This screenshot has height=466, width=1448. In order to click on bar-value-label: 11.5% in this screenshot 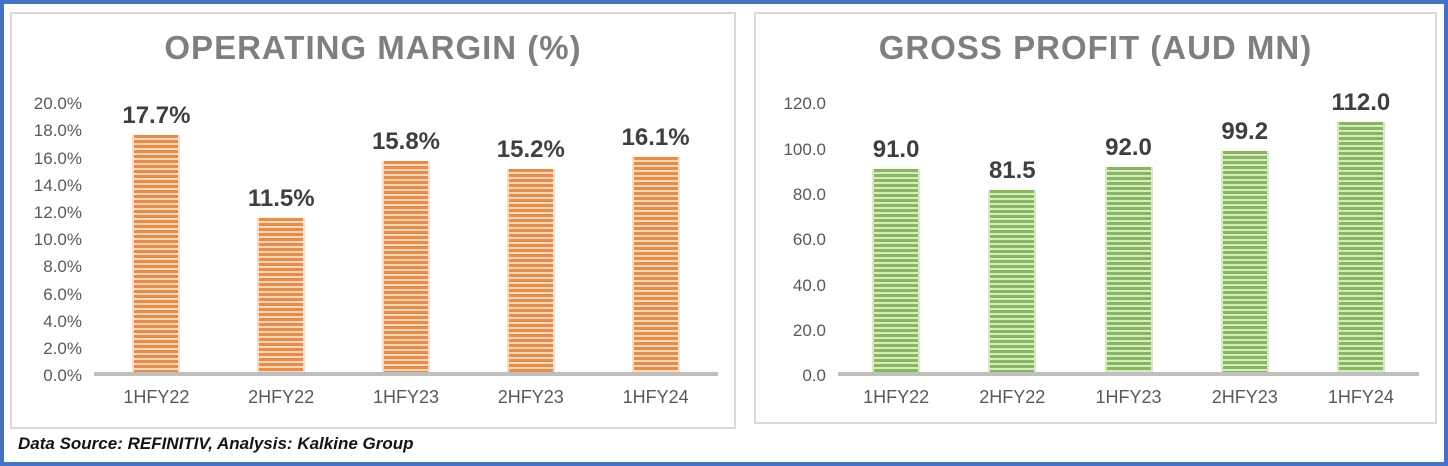, I will do `click(281, 199)`.